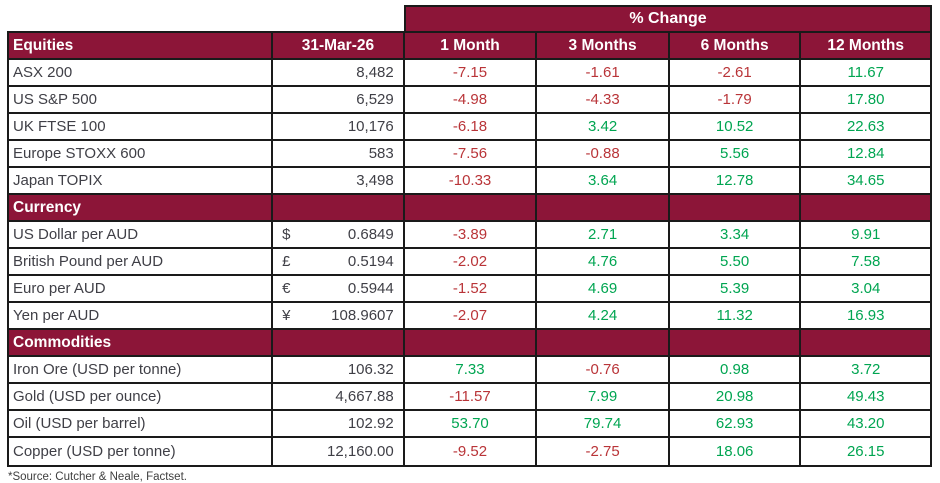 The height and width of the screenshot is (483, 940). I want to click on pct-change-cell-text: 17.80, so click(865, 99).